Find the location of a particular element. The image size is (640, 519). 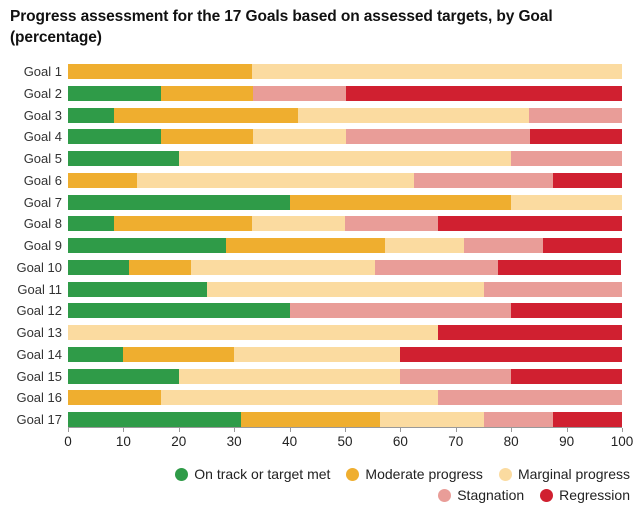

bar-row-label: Goal 7 is located at coordinates (42, 202).